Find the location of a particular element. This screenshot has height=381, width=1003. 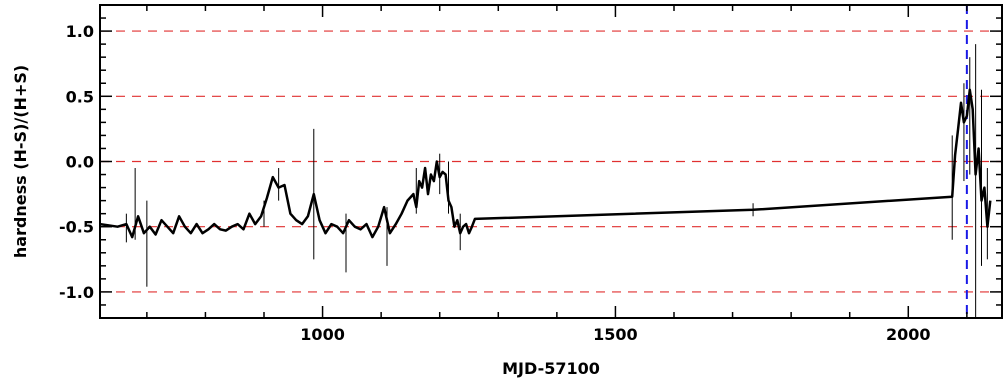

x-tick-label: 1000 is located at coordinates (322, 334).